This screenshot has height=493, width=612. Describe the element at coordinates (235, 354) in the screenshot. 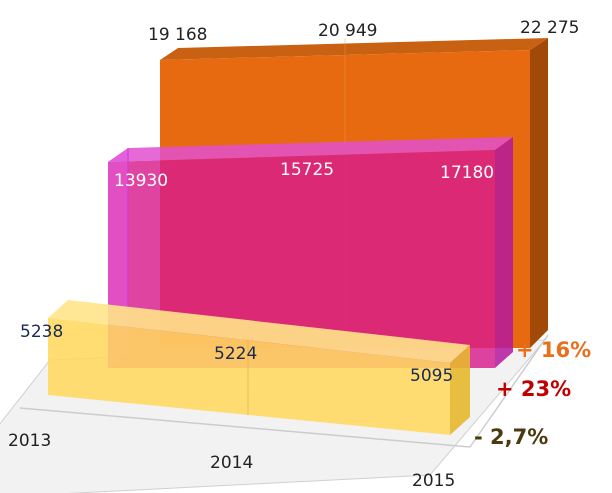

I see `value-label: 5224` at that location.